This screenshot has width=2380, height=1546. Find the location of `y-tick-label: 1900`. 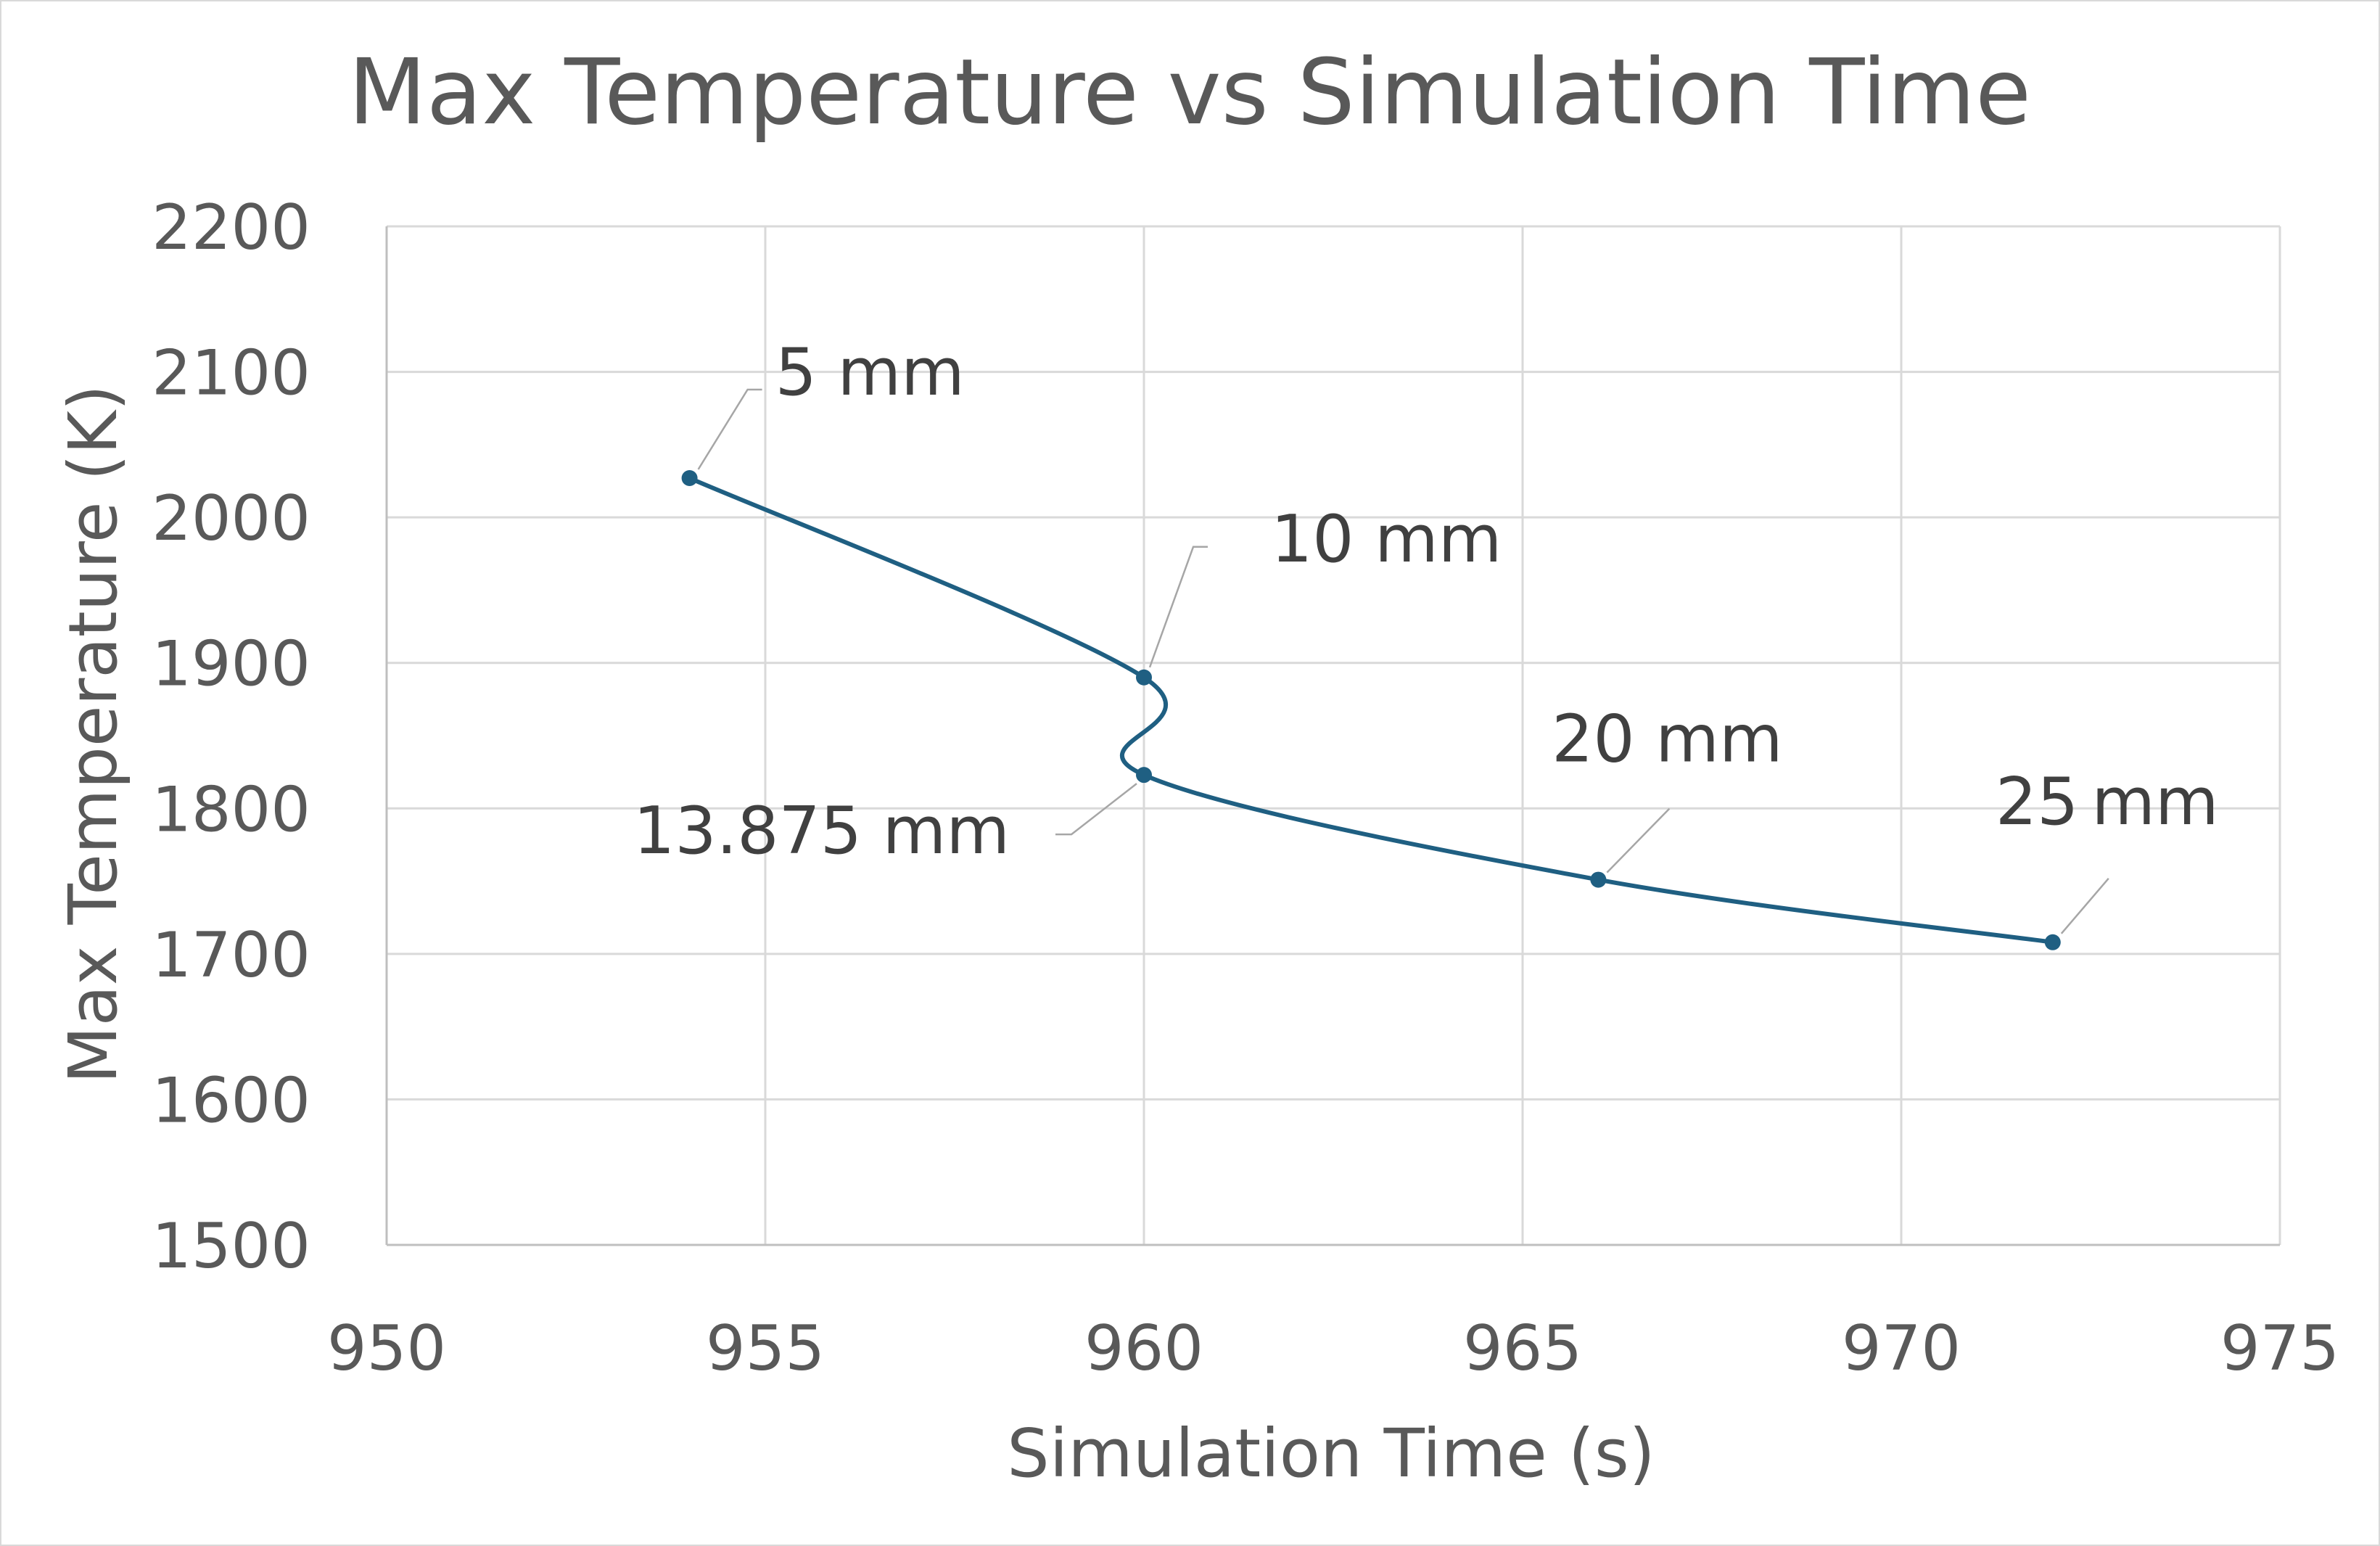

y-tick-label: 1900 is located at coordinates (231, 664).